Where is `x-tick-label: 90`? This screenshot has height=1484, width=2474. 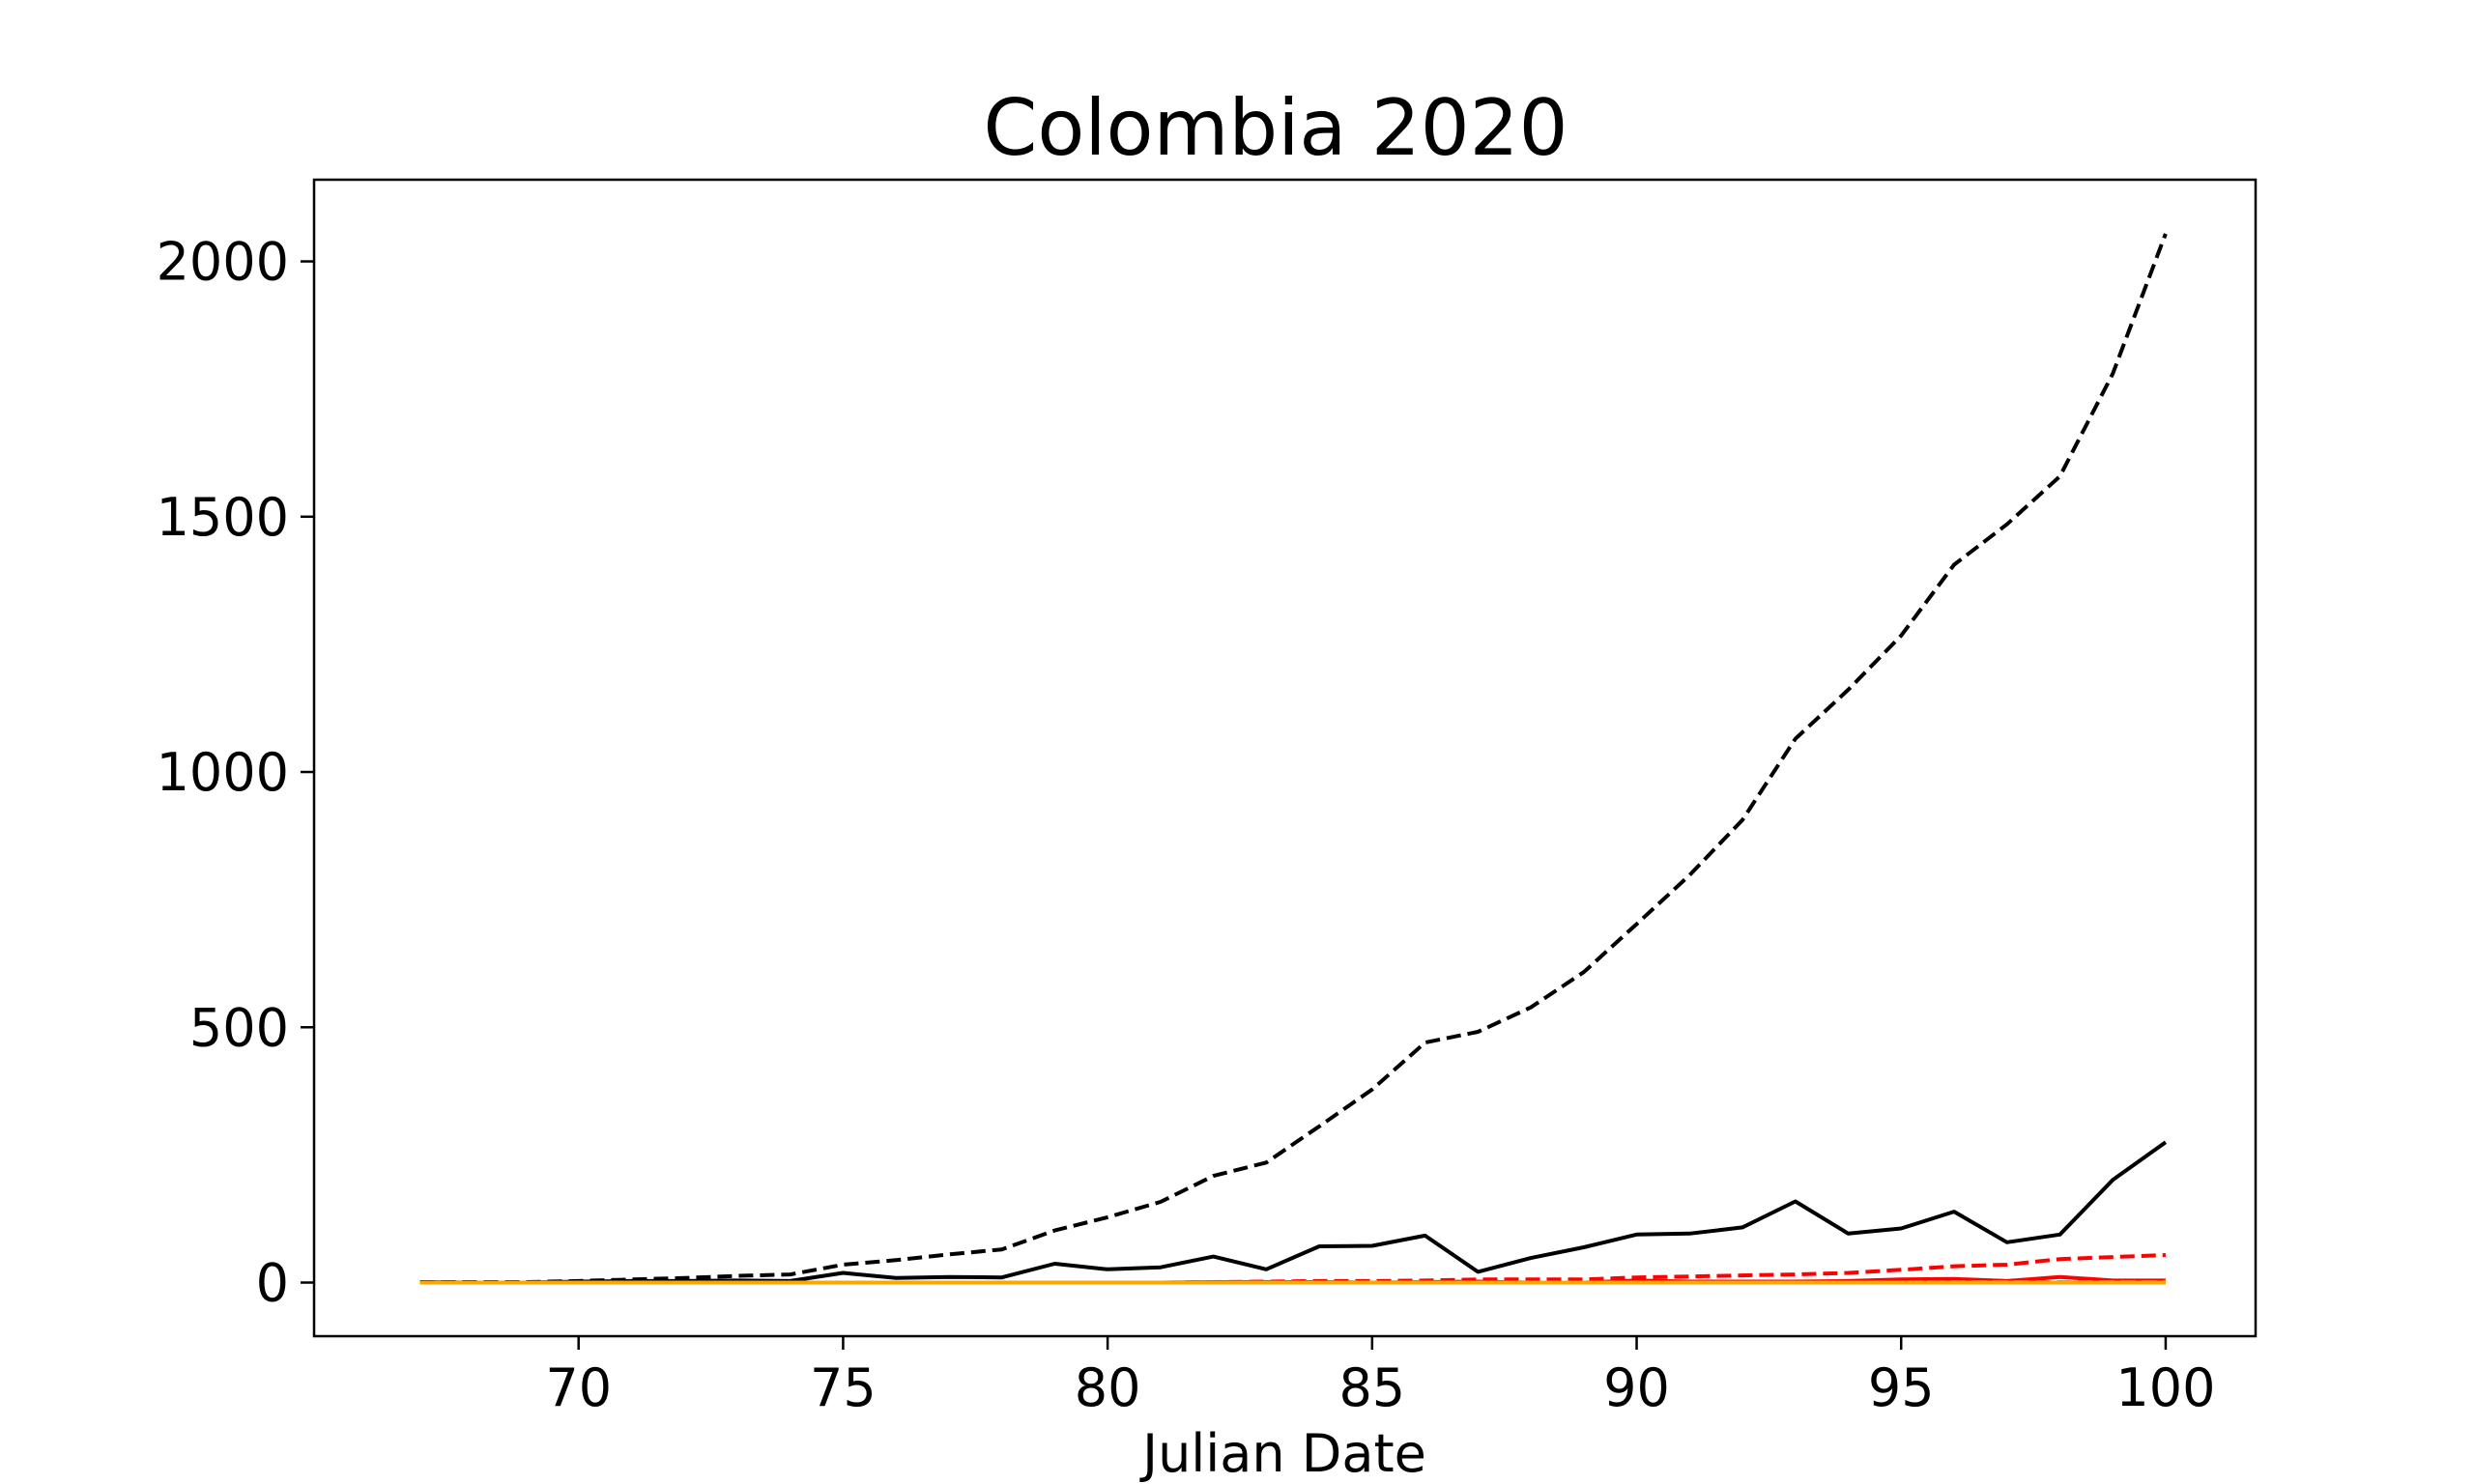
x-tick-label: 90 is located at coordinates (1637, 1388).